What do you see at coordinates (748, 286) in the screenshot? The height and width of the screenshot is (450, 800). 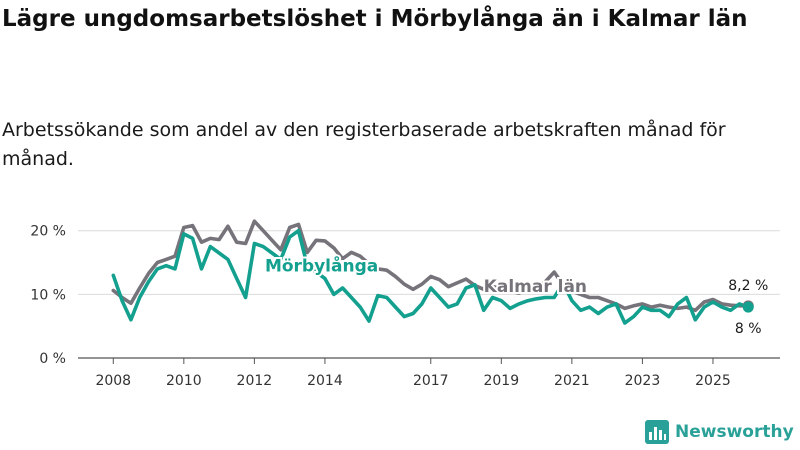 I see `end-label-kalmar-lan: 8,2 %` at bounding box center [748, 286].